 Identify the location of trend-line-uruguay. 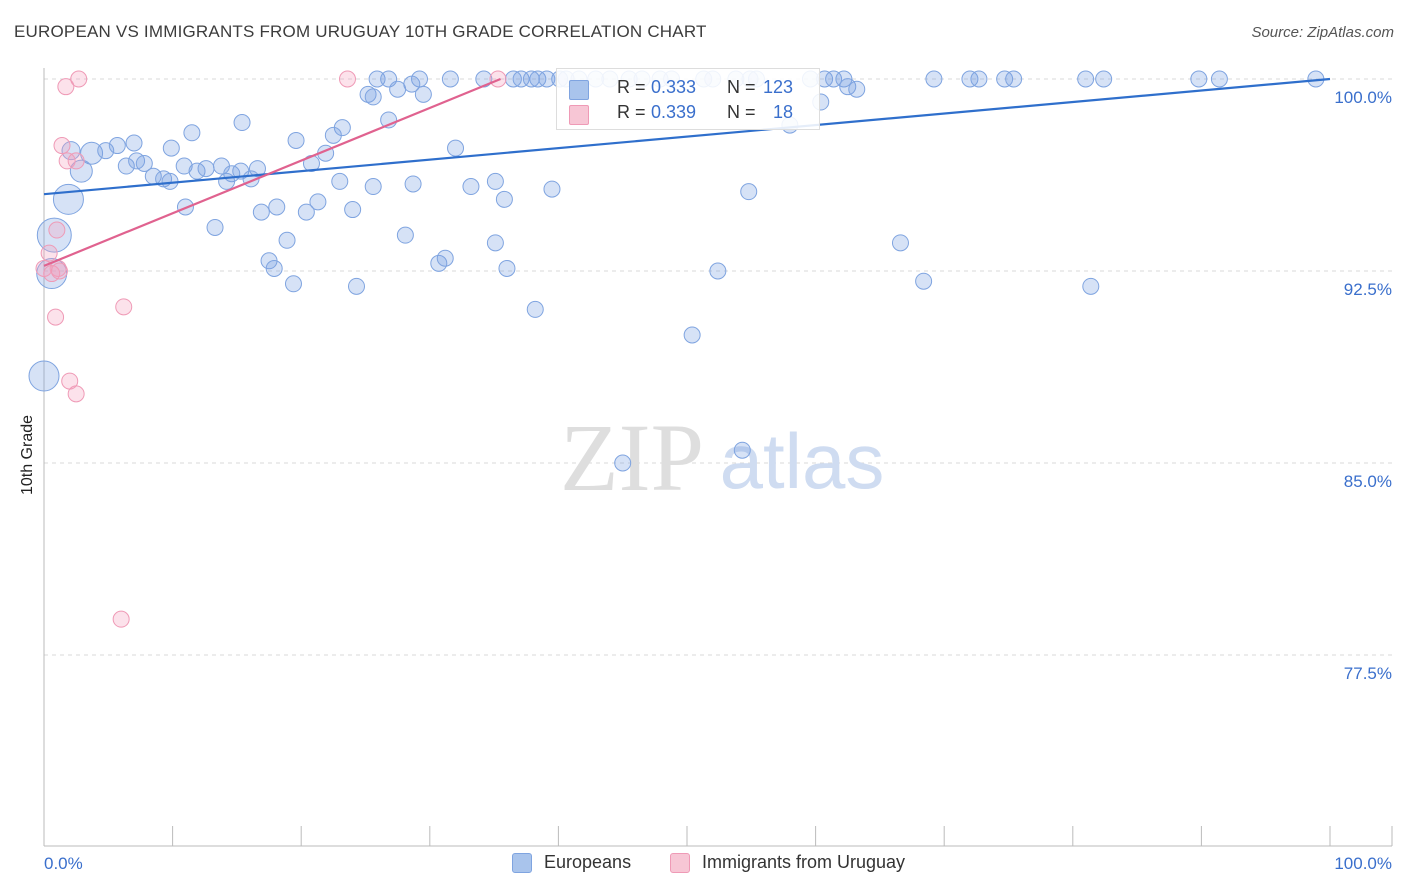
(272, 172).